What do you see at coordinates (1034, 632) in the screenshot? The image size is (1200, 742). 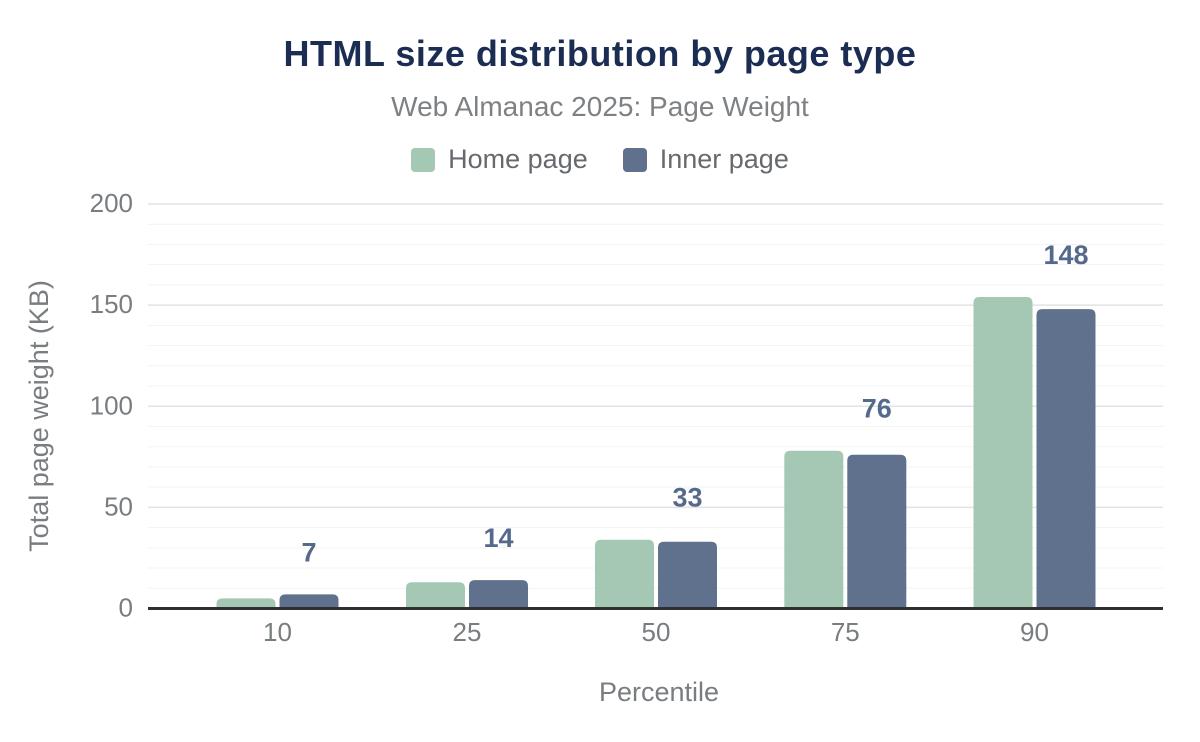 I see `x-axis-tick-label: 90` at bounding box center [1034, 632].